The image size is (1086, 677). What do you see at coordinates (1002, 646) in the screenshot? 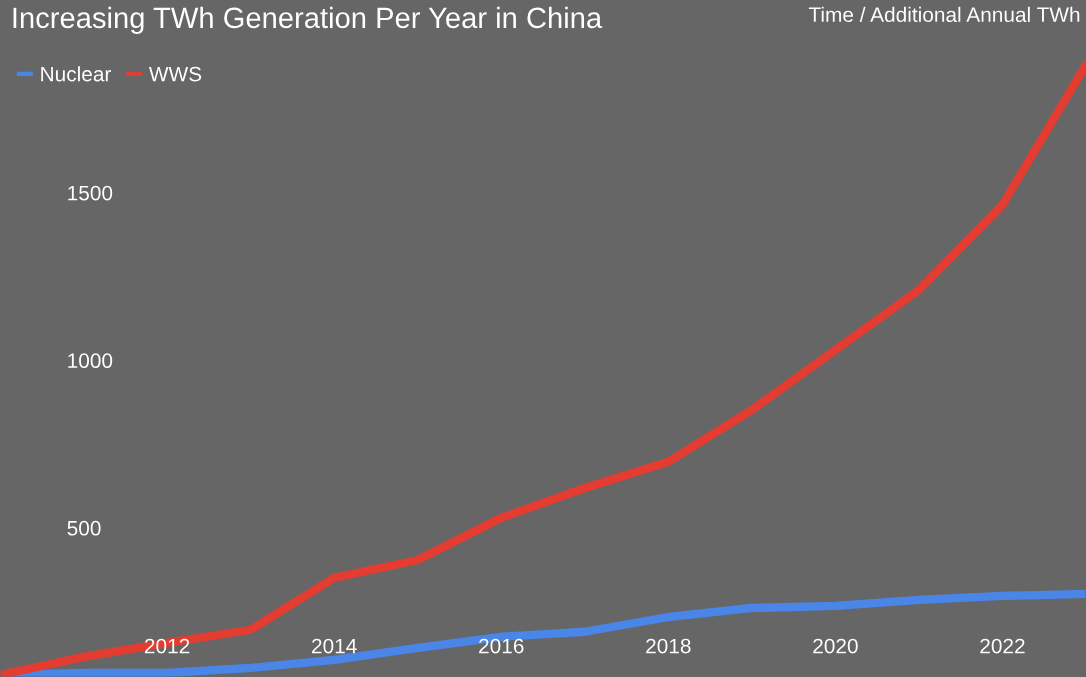
I see `x-tick-label: 2022` at bounding box center [1002, 646].